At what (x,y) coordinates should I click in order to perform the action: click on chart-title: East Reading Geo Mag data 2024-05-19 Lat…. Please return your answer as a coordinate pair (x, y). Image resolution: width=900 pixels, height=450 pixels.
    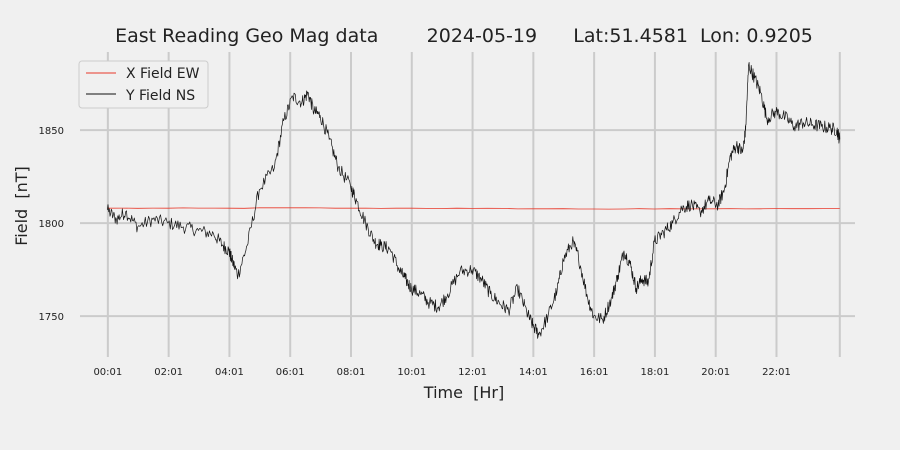
    Looking at the image, I should click on (464, 36).